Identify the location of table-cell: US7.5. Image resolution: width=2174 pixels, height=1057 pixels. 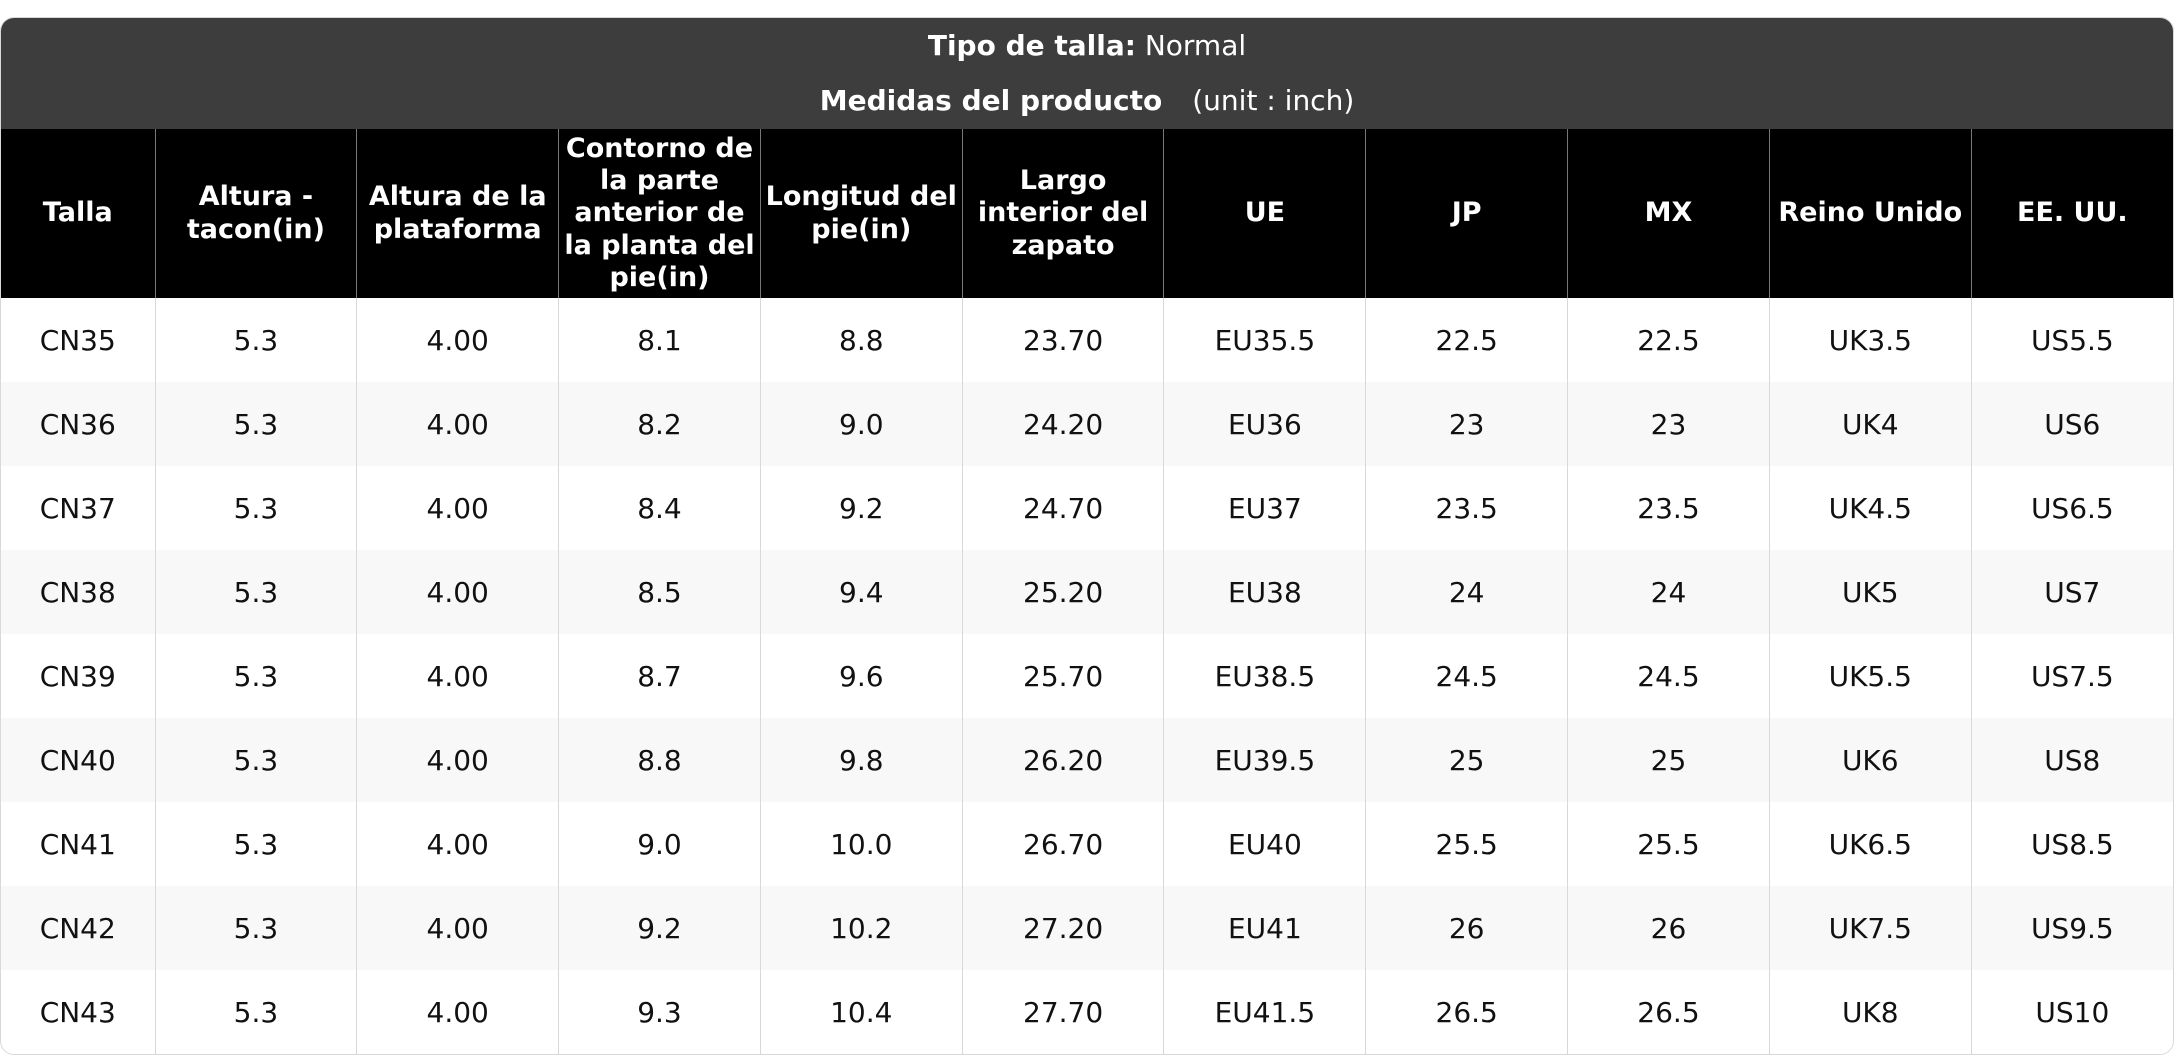
(2071, 676).